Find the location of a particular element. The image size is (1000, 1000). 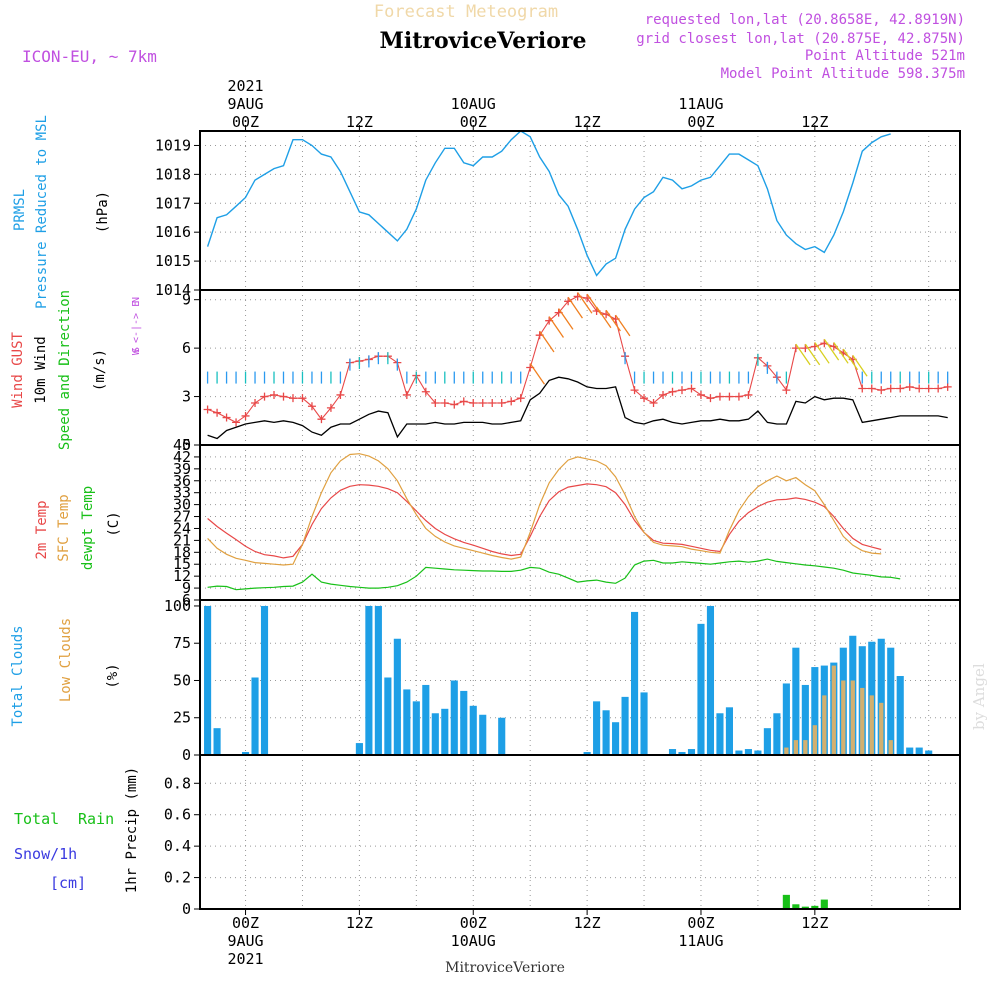

snow-unit: [cm] is located at coordinates (68, 883).